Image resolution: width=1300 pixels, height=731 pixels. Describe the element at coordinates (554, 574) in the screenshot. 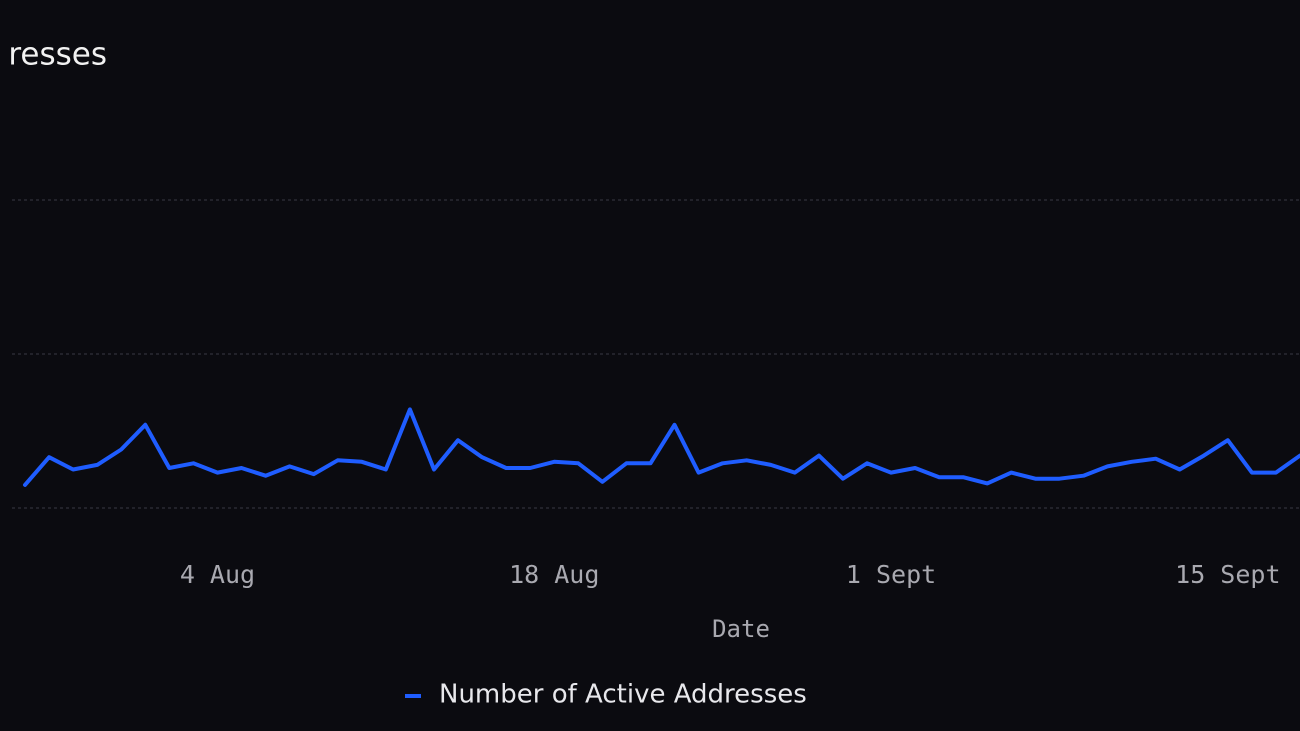

I see `x-tick-label: 18 Aug` at that location.